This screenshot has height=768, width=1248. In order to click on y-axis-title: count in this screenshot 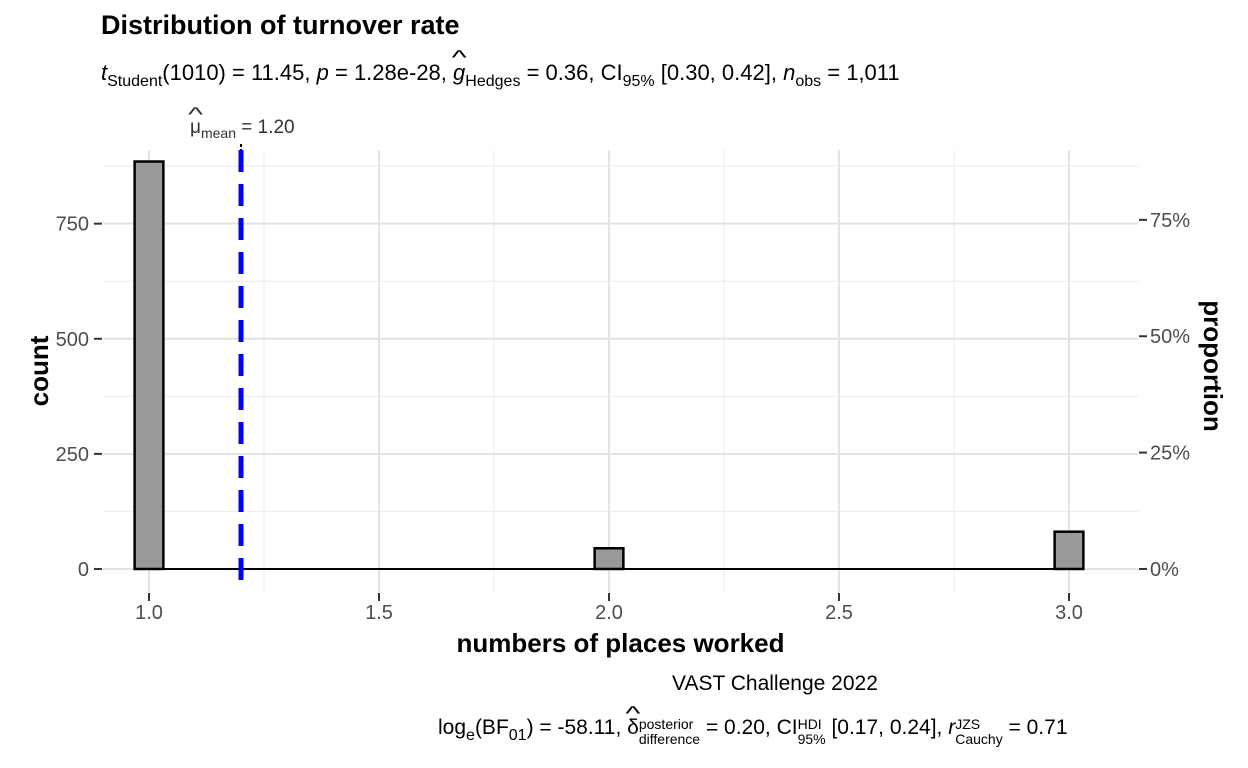, I will do `click(39, 370)`.